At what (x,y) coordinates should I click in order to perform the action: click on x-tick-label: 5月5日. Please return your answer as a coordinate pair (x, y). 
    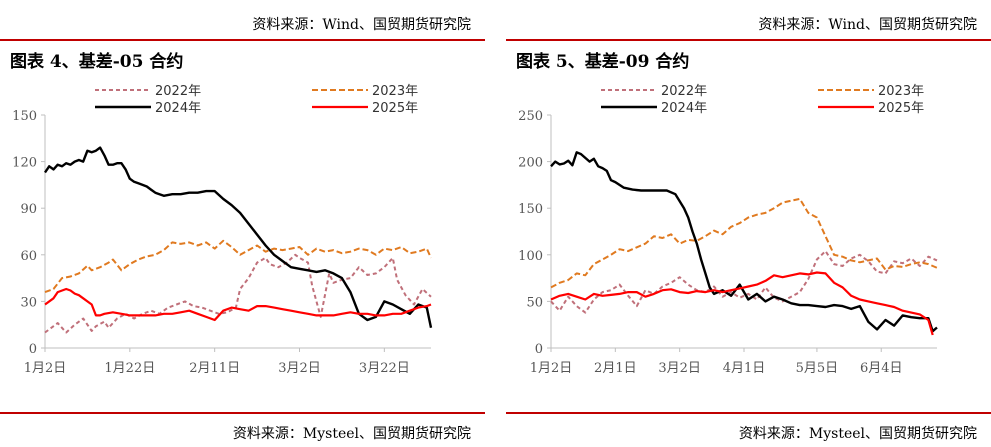
    Looking at the image, I should click on (817, 368).